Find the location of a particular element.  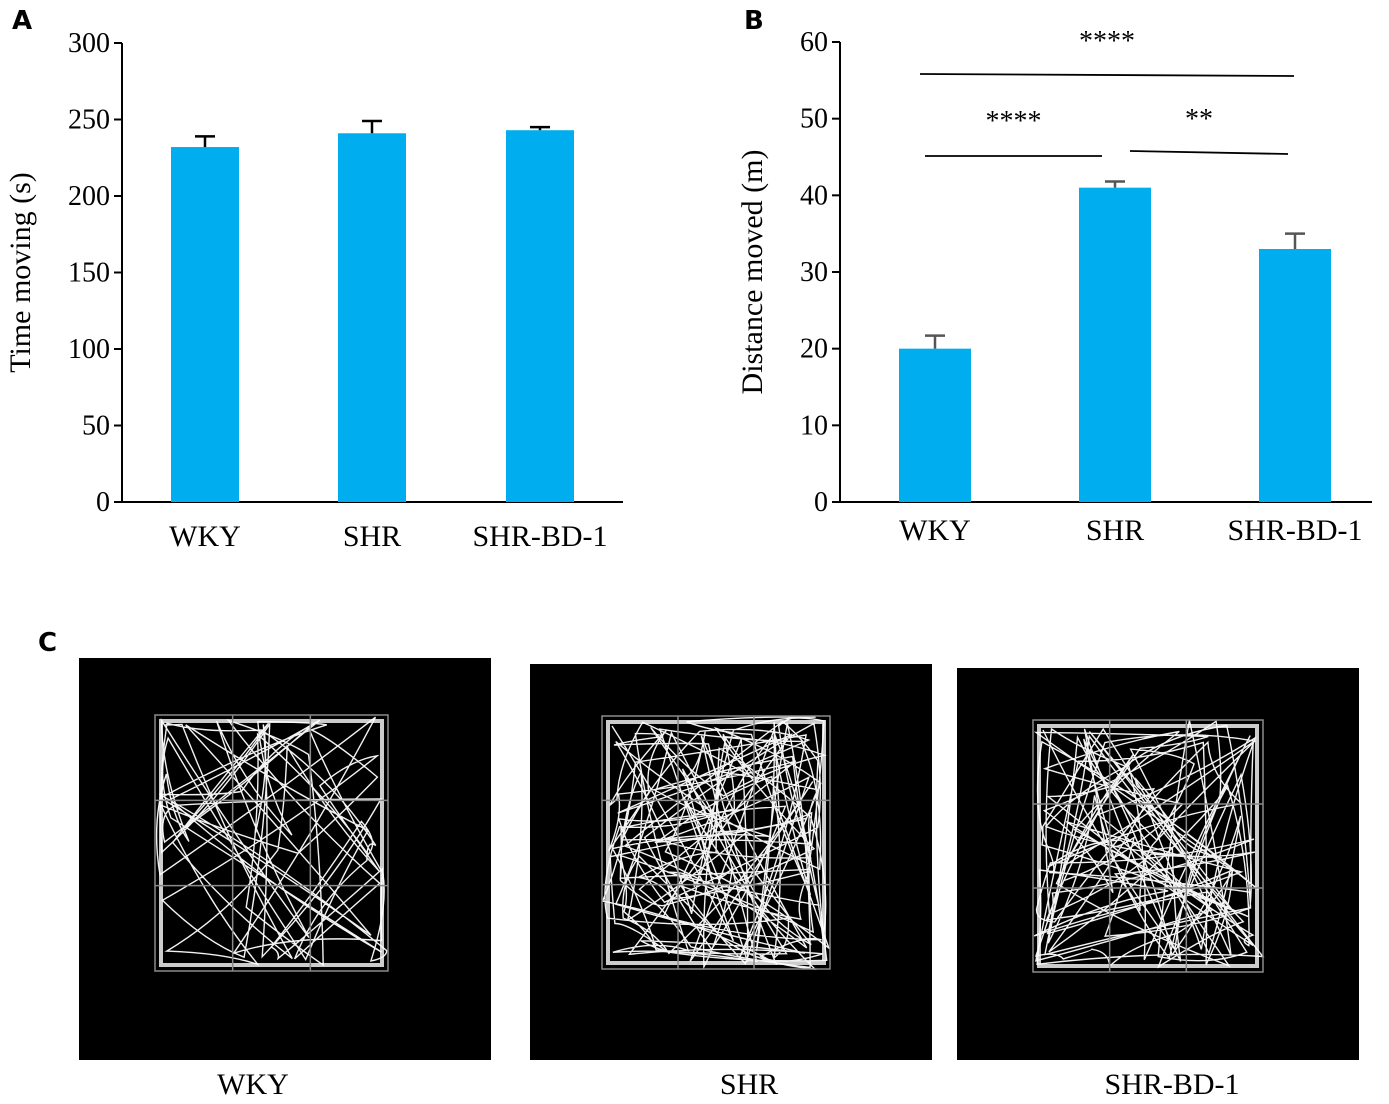

track-0-arena-border is located at coordinates (271, 843).